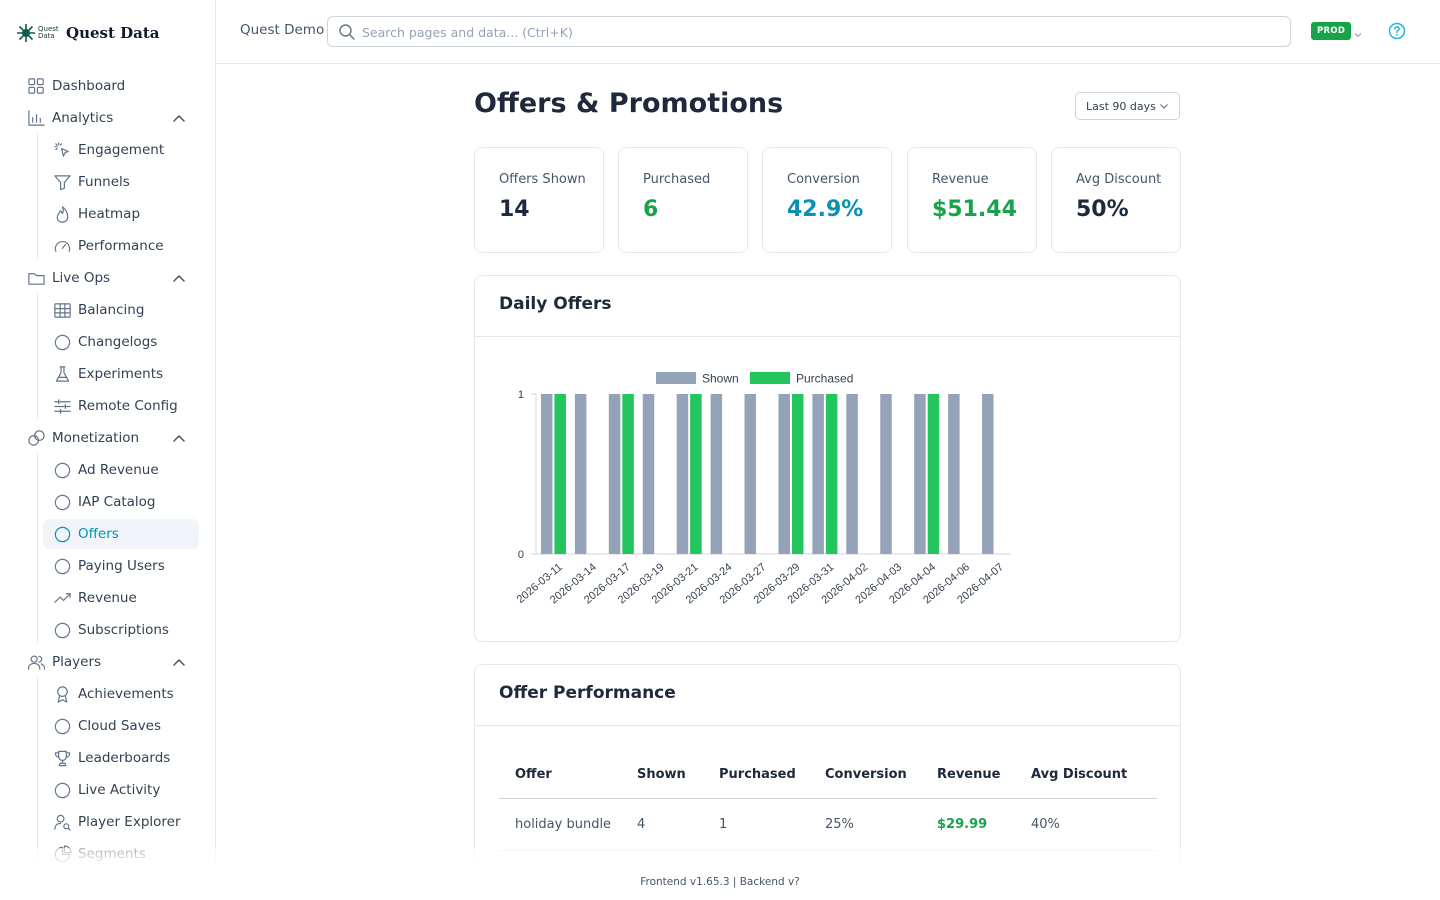  Describe the element at coordinates (677, 179) in the screenshot. I see `kpi-label: Purchased` at that location.